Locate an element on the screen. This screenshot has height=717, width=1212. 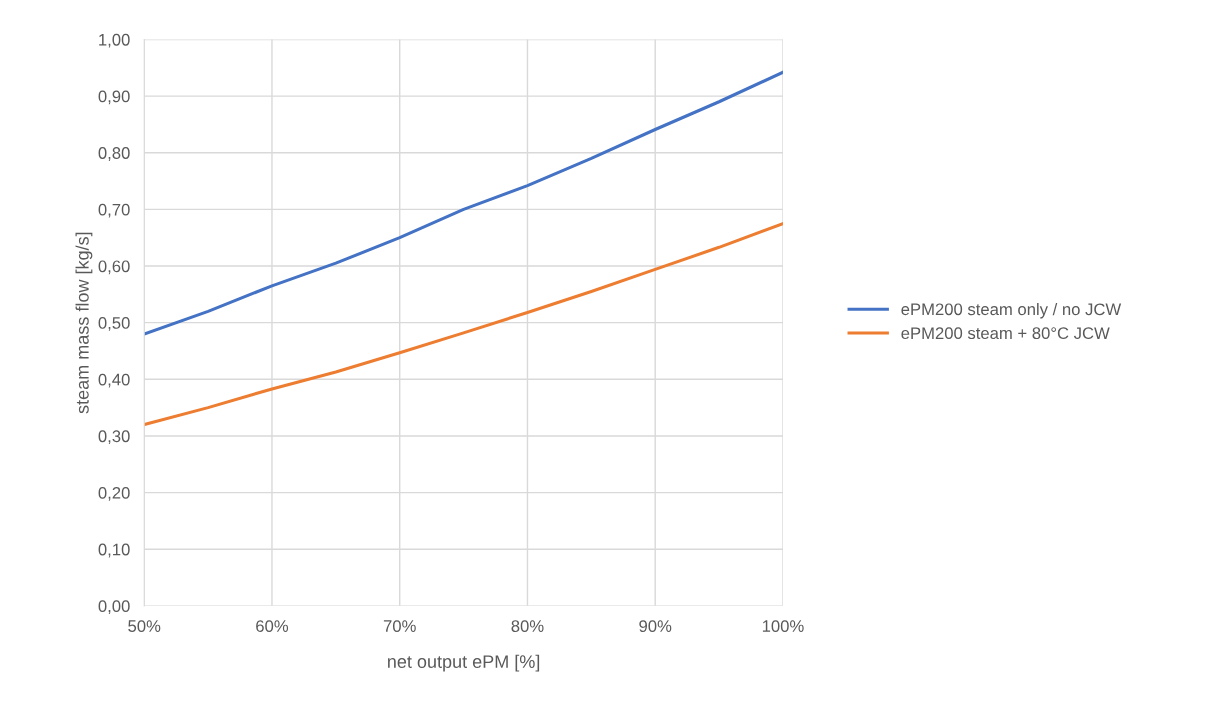
y-tick-label: 1,00 is located at coordinates (114, 40).